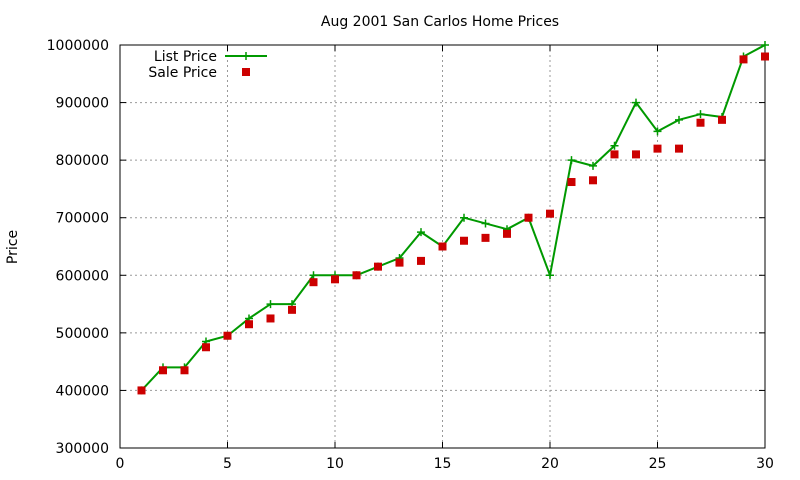 Image resolution: width=800 pixels, height=480 pixels. Describe the element at coordinates (82, 276) in the screenshot. I see `y-tick-label-3: 600000` at that location.